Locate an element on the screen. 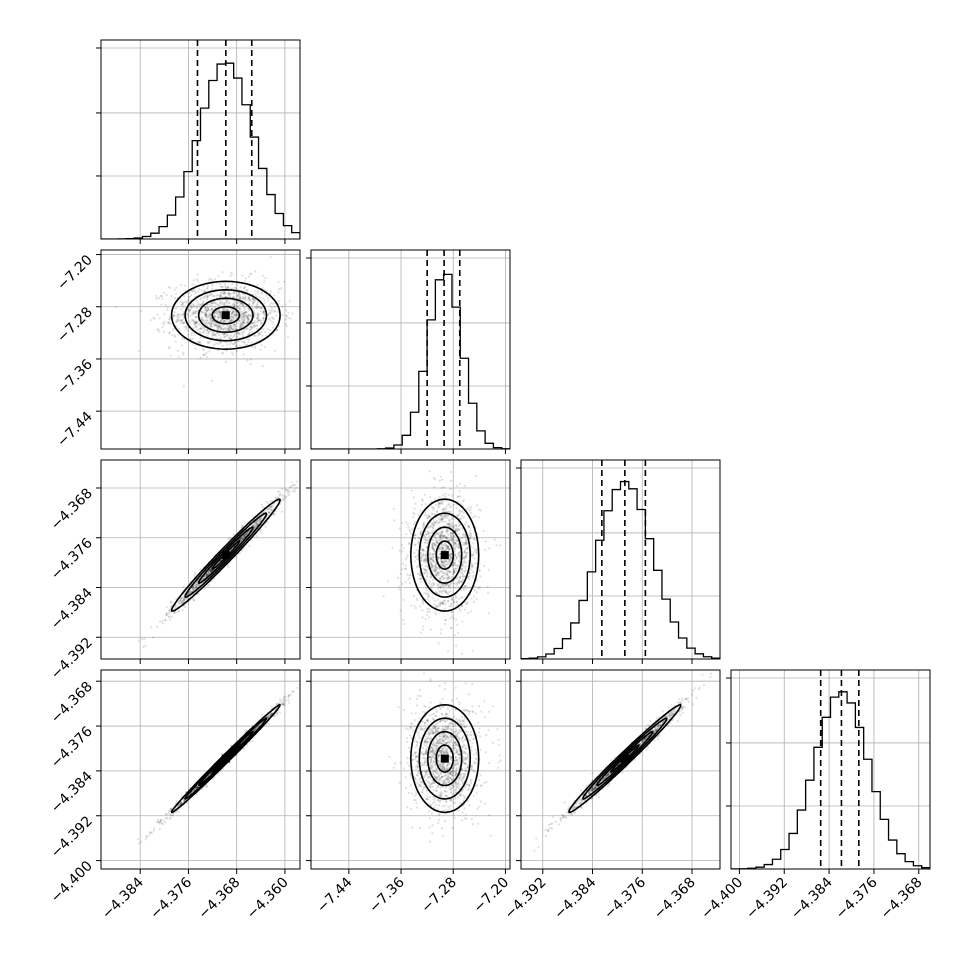  contour-level is located at coordinates (225, 555).